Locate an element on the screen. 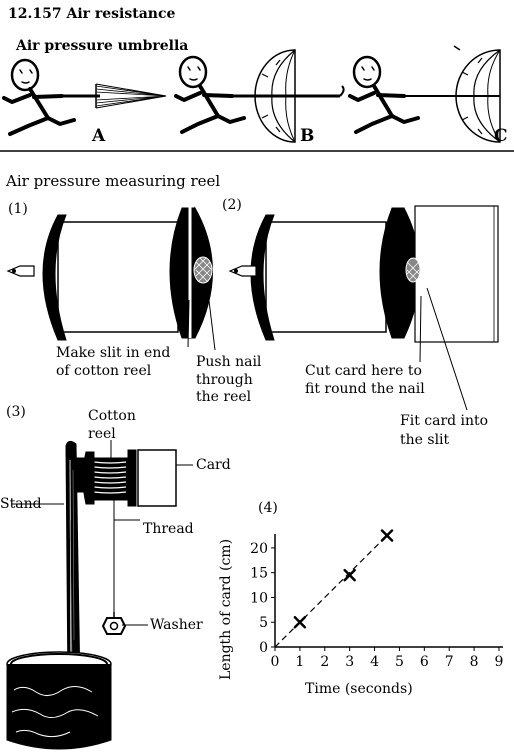  stand-apparatus is located at coordinates (59, 595).